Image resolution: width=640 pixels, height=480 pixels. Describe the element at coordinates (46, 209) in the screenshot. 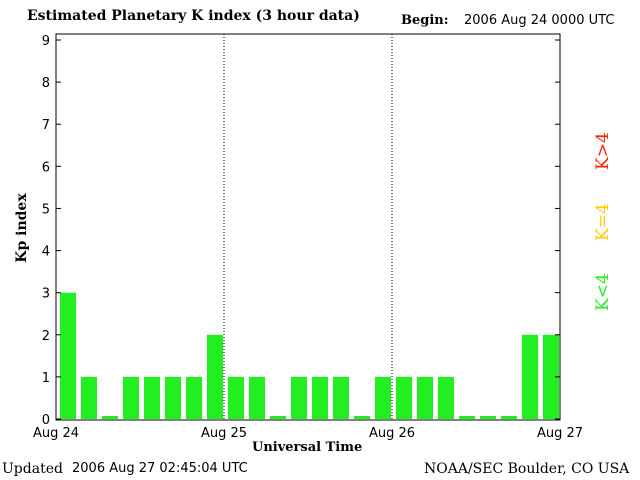

I see `y-tick-label: 5` at that location.